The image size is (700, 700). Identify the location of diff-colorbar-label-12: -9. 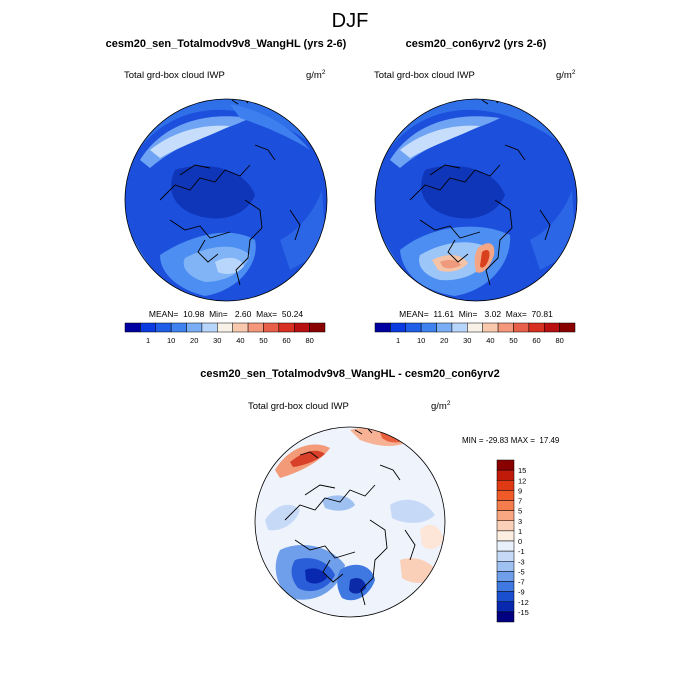
(521, 592).